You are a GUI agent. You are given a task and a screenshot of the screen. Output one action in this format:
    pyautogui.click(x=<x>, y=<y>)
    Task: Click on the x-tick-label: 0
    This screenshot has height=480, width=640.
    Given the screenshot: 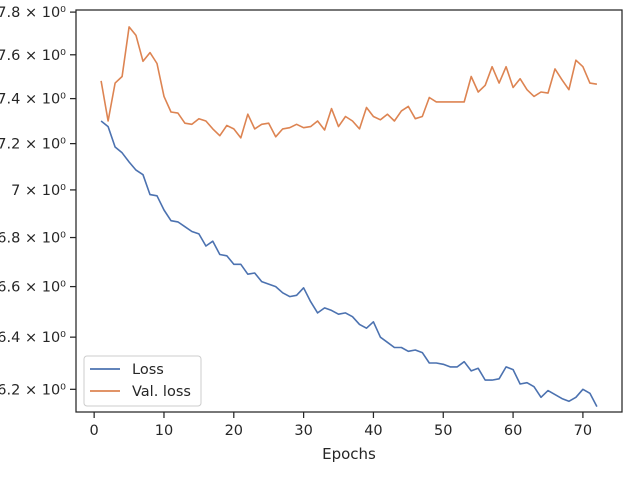 What is the action you would take?
    pyautogui.click(x=94, y=431)
    